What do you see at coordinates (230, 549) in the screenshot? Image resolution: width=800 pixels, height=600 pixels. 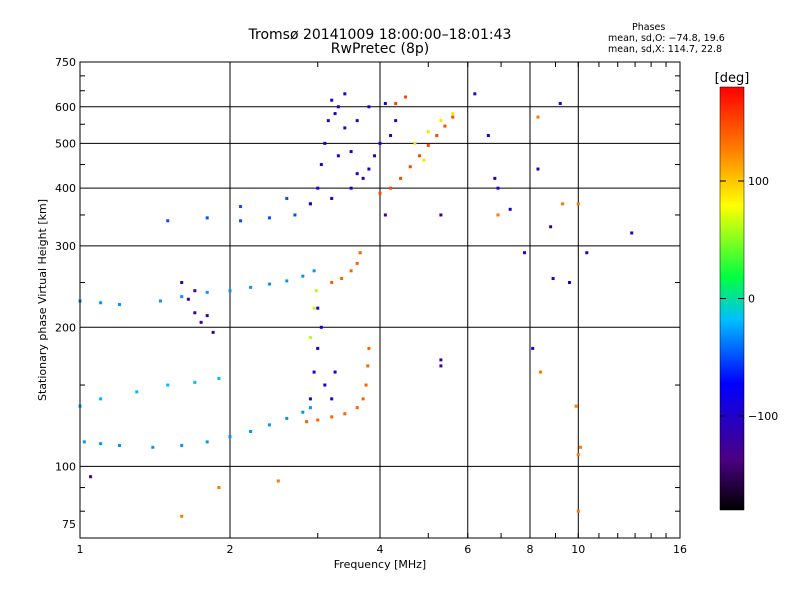 I see `x-tick-label: 2` at bounding box center [230, 549].